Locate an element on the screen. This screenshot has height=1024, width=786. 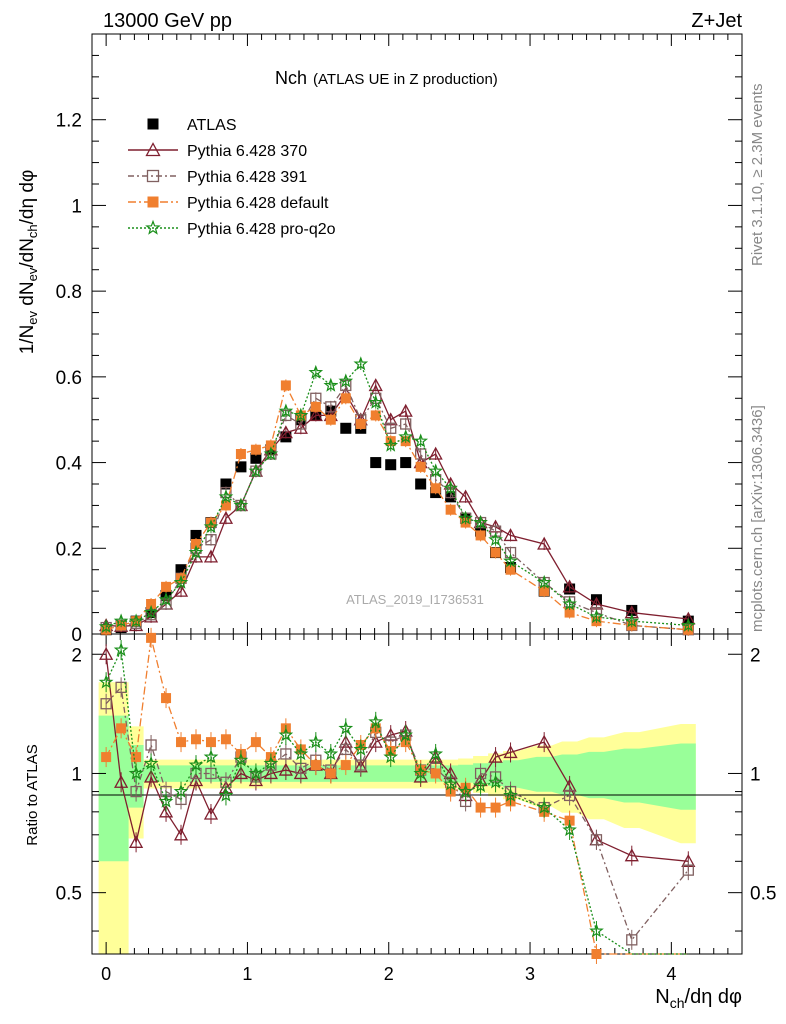
ratio-y-axis-label: Ratio to ATLAS is located at coordinates (32, 794).